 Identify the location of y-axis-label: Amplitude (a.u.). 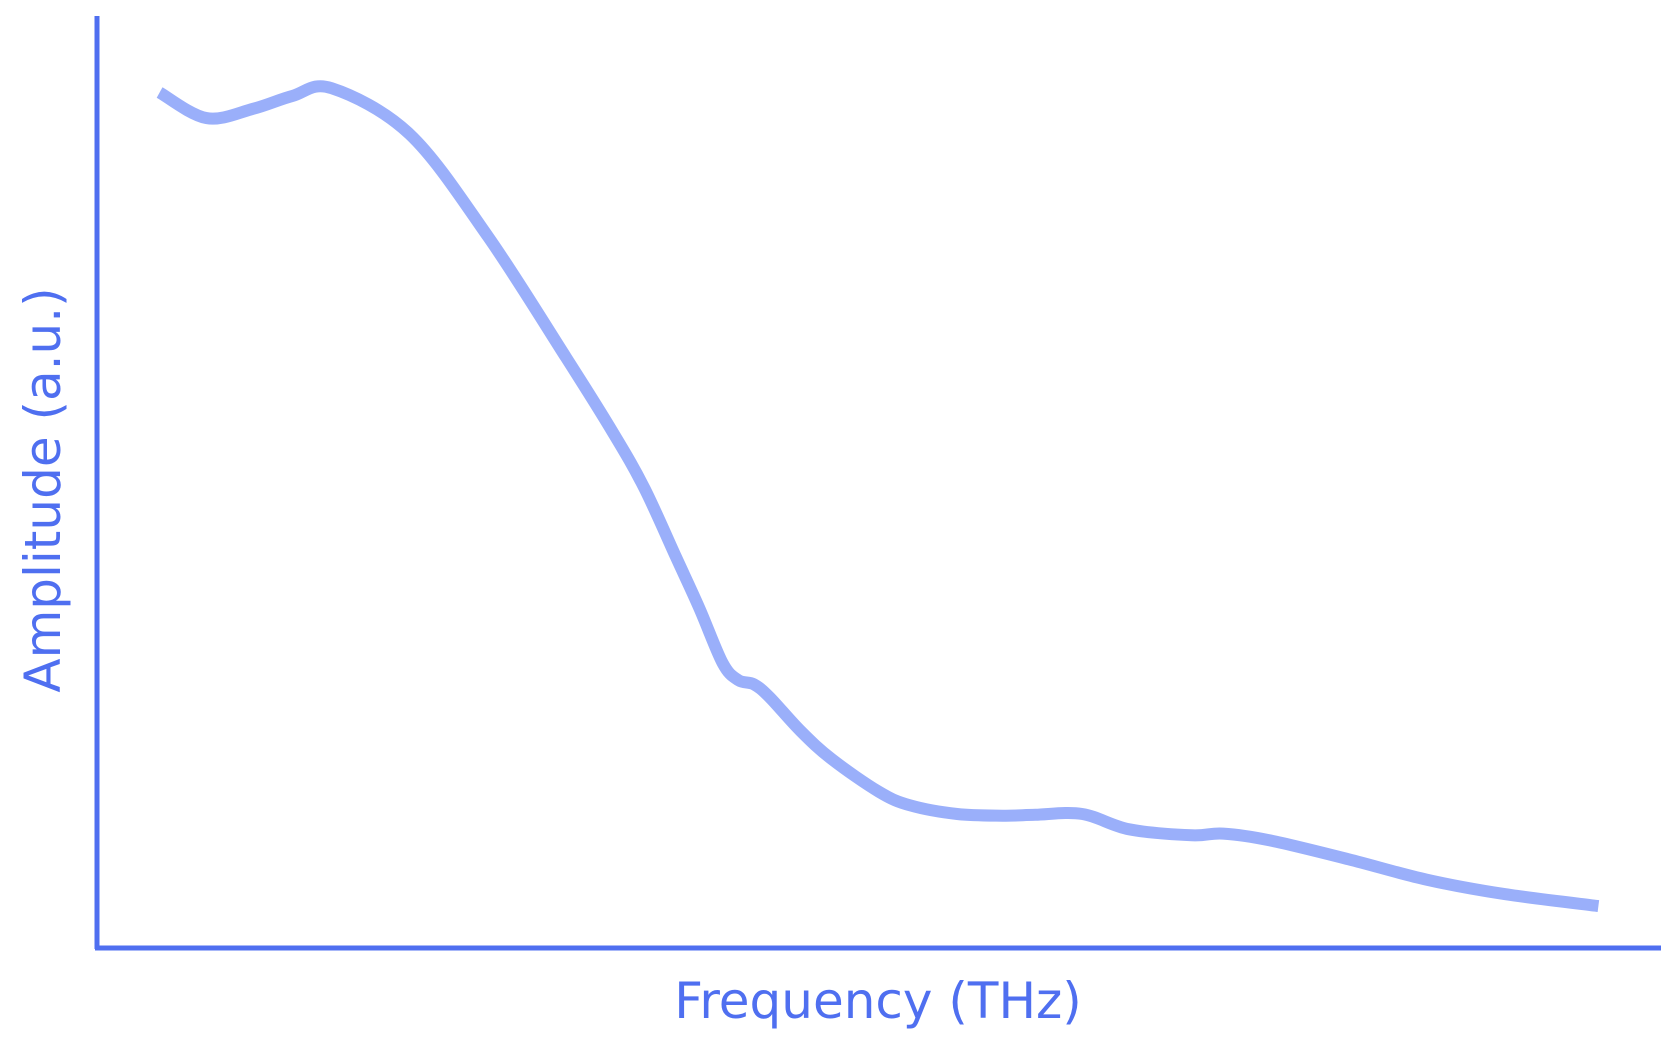
(43, 489).